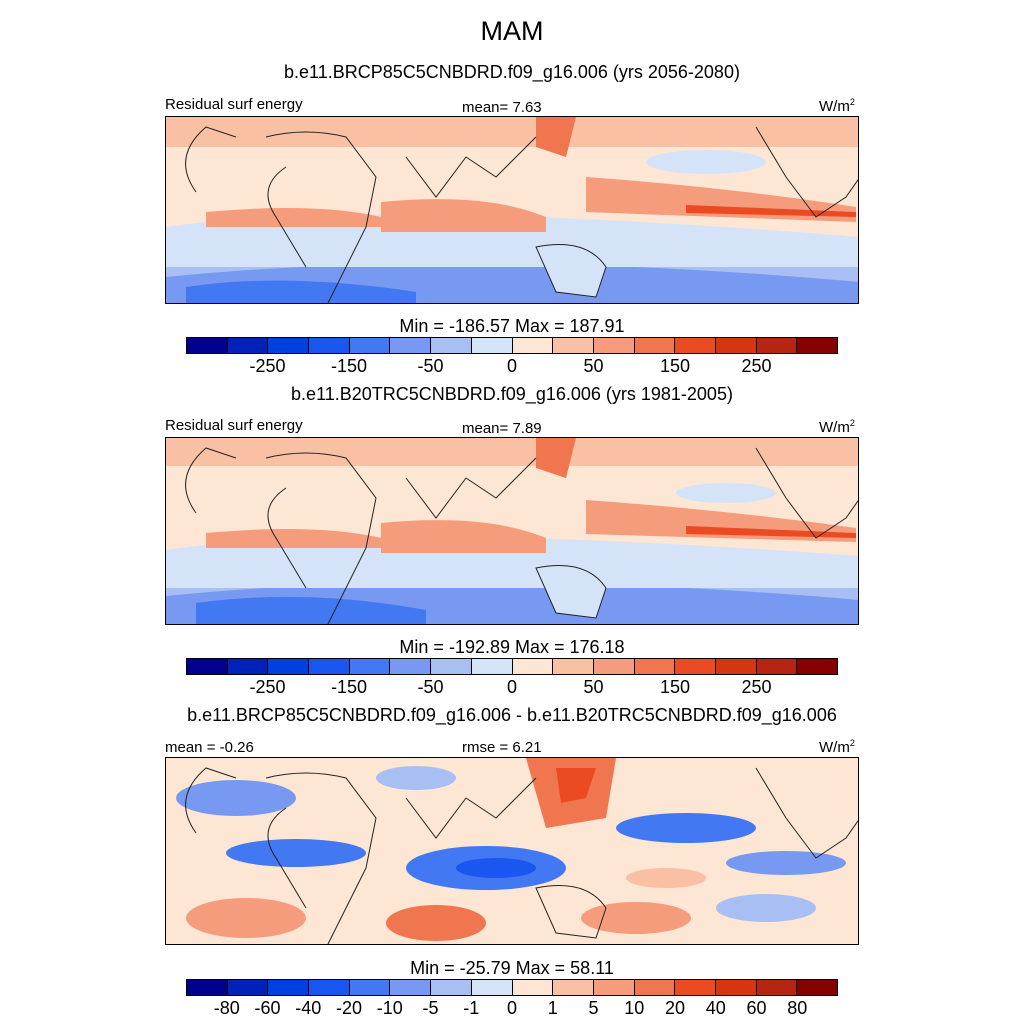  Describe the element at coordinates (512, 31) in the screenshot. I see `figure-title: MAM` at that location.